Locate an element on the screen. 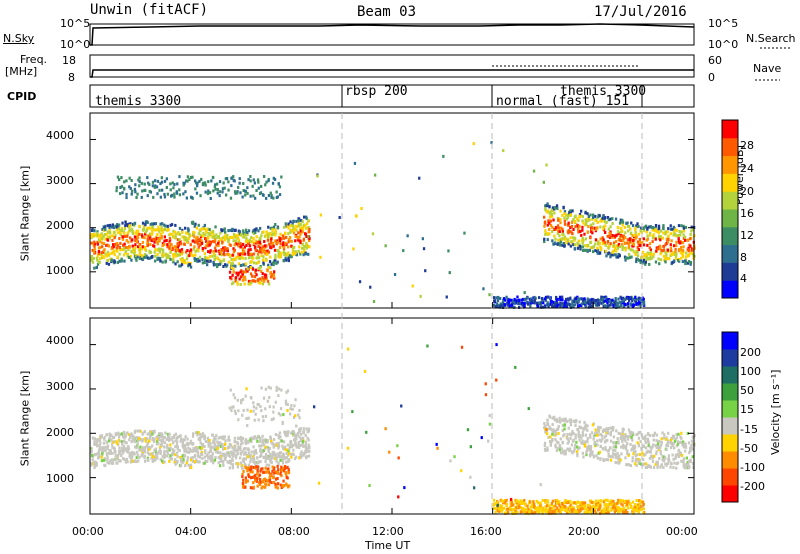  vel-cb-tick-minus200: -200 is located at coordinates (752, 486).